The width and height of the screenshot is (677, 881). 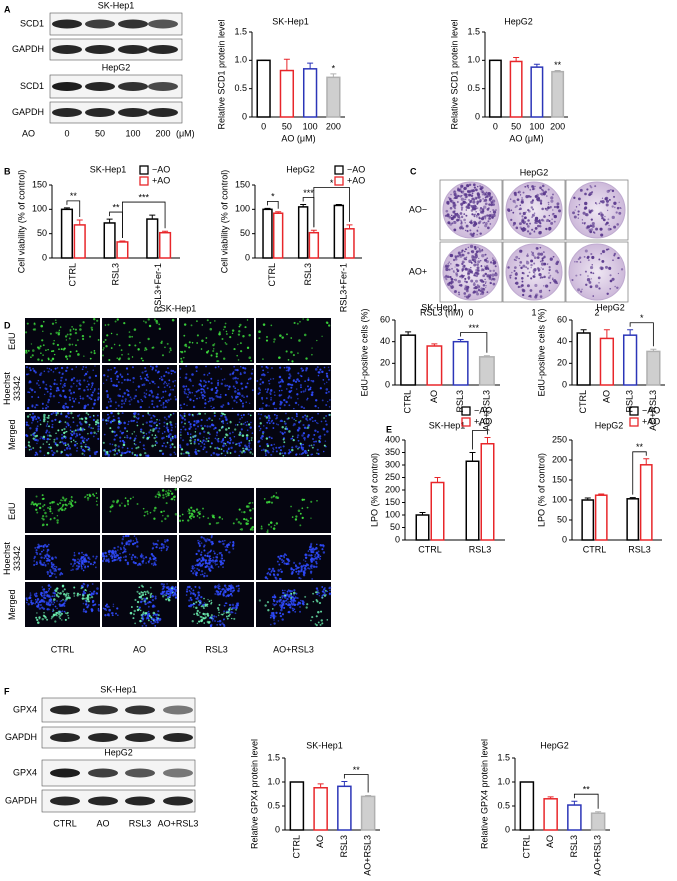 What do you see at coordinates (28, 49) in the screenshot?
I see `protein-label: GAPDH` at bounding box center [28, 49].